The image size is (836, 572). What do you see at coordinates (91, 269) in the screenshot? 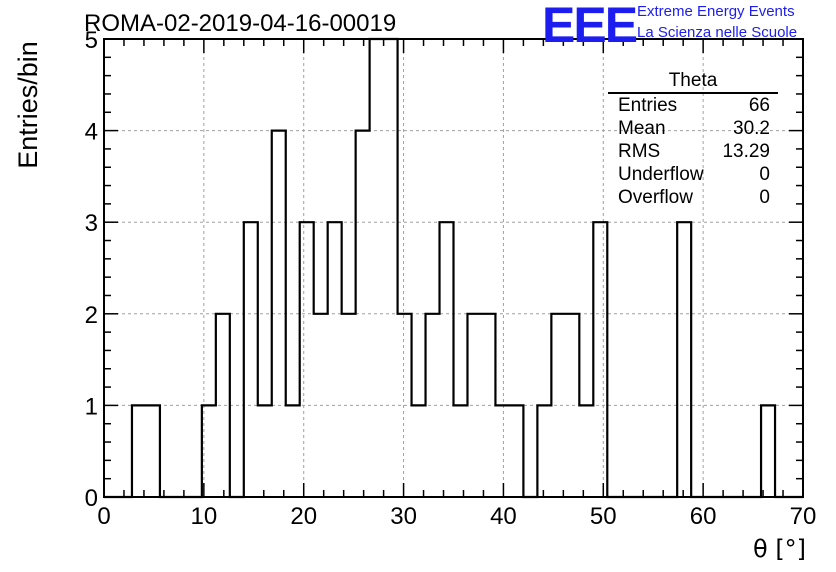
I see `y-tick-labels: 0 1 2 3 4 5` at bounding box center [91, 269].